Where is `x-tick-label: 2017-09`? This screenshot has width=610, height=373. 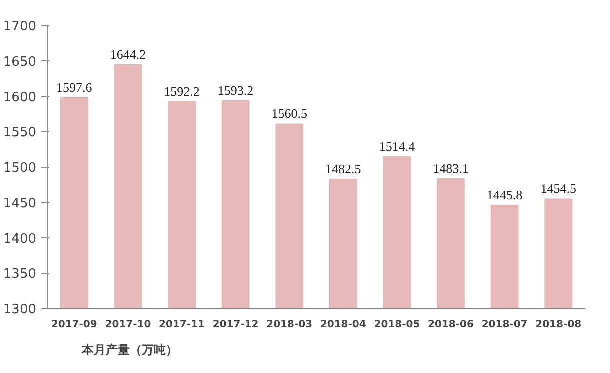 x-tick-label: 2017-09 is located at coordinates (74, 325).